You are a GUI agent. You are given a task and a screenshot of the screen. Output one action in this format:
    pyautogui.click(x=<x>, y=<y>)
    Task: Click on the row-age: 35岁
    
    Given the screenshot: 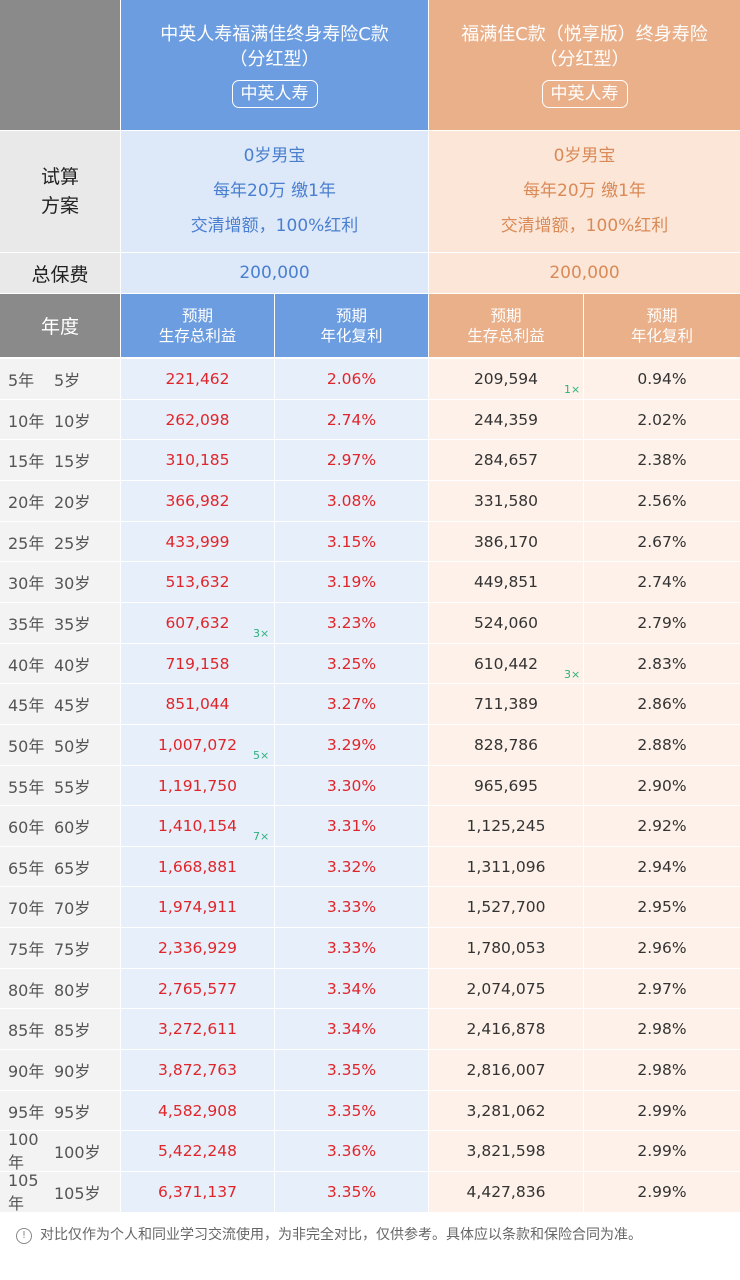 What is the action you would take?
    pyautogui.click(x=72, y=624)
    